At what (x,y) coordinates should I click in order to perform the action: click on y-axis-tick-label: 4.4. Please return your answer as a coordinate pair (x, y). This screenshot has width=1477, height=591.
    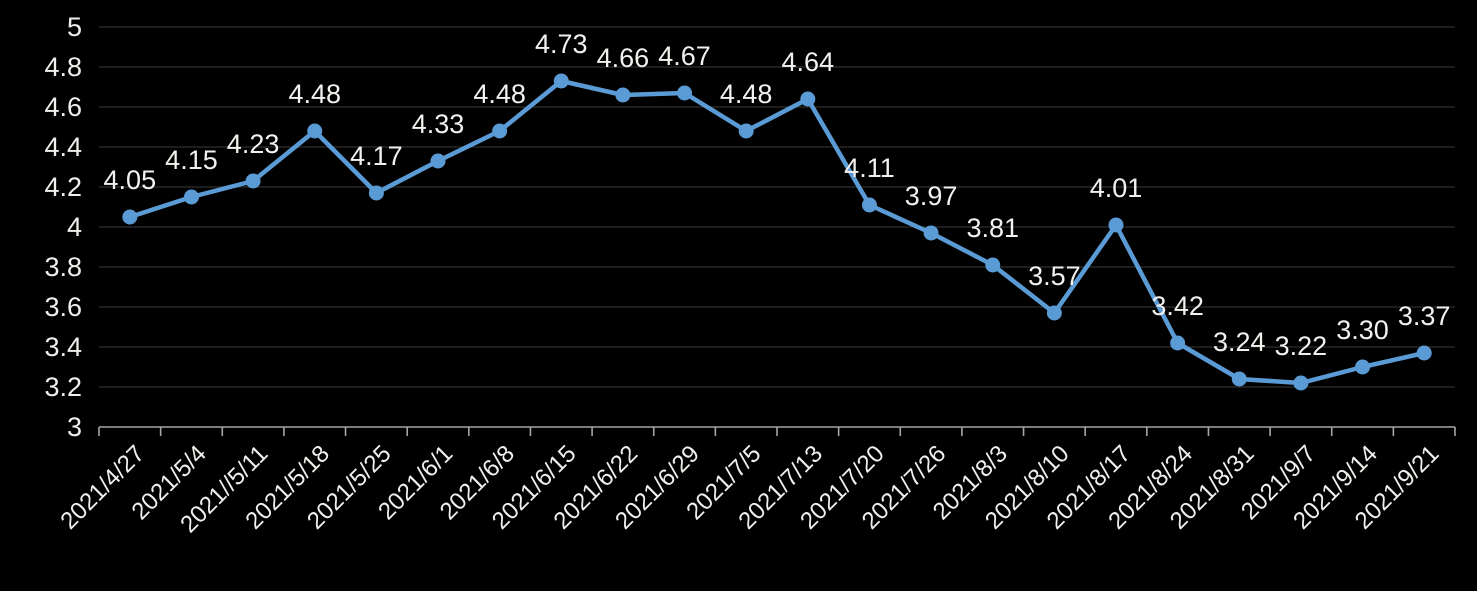
    Looking at the image, I should click on (63, 147).